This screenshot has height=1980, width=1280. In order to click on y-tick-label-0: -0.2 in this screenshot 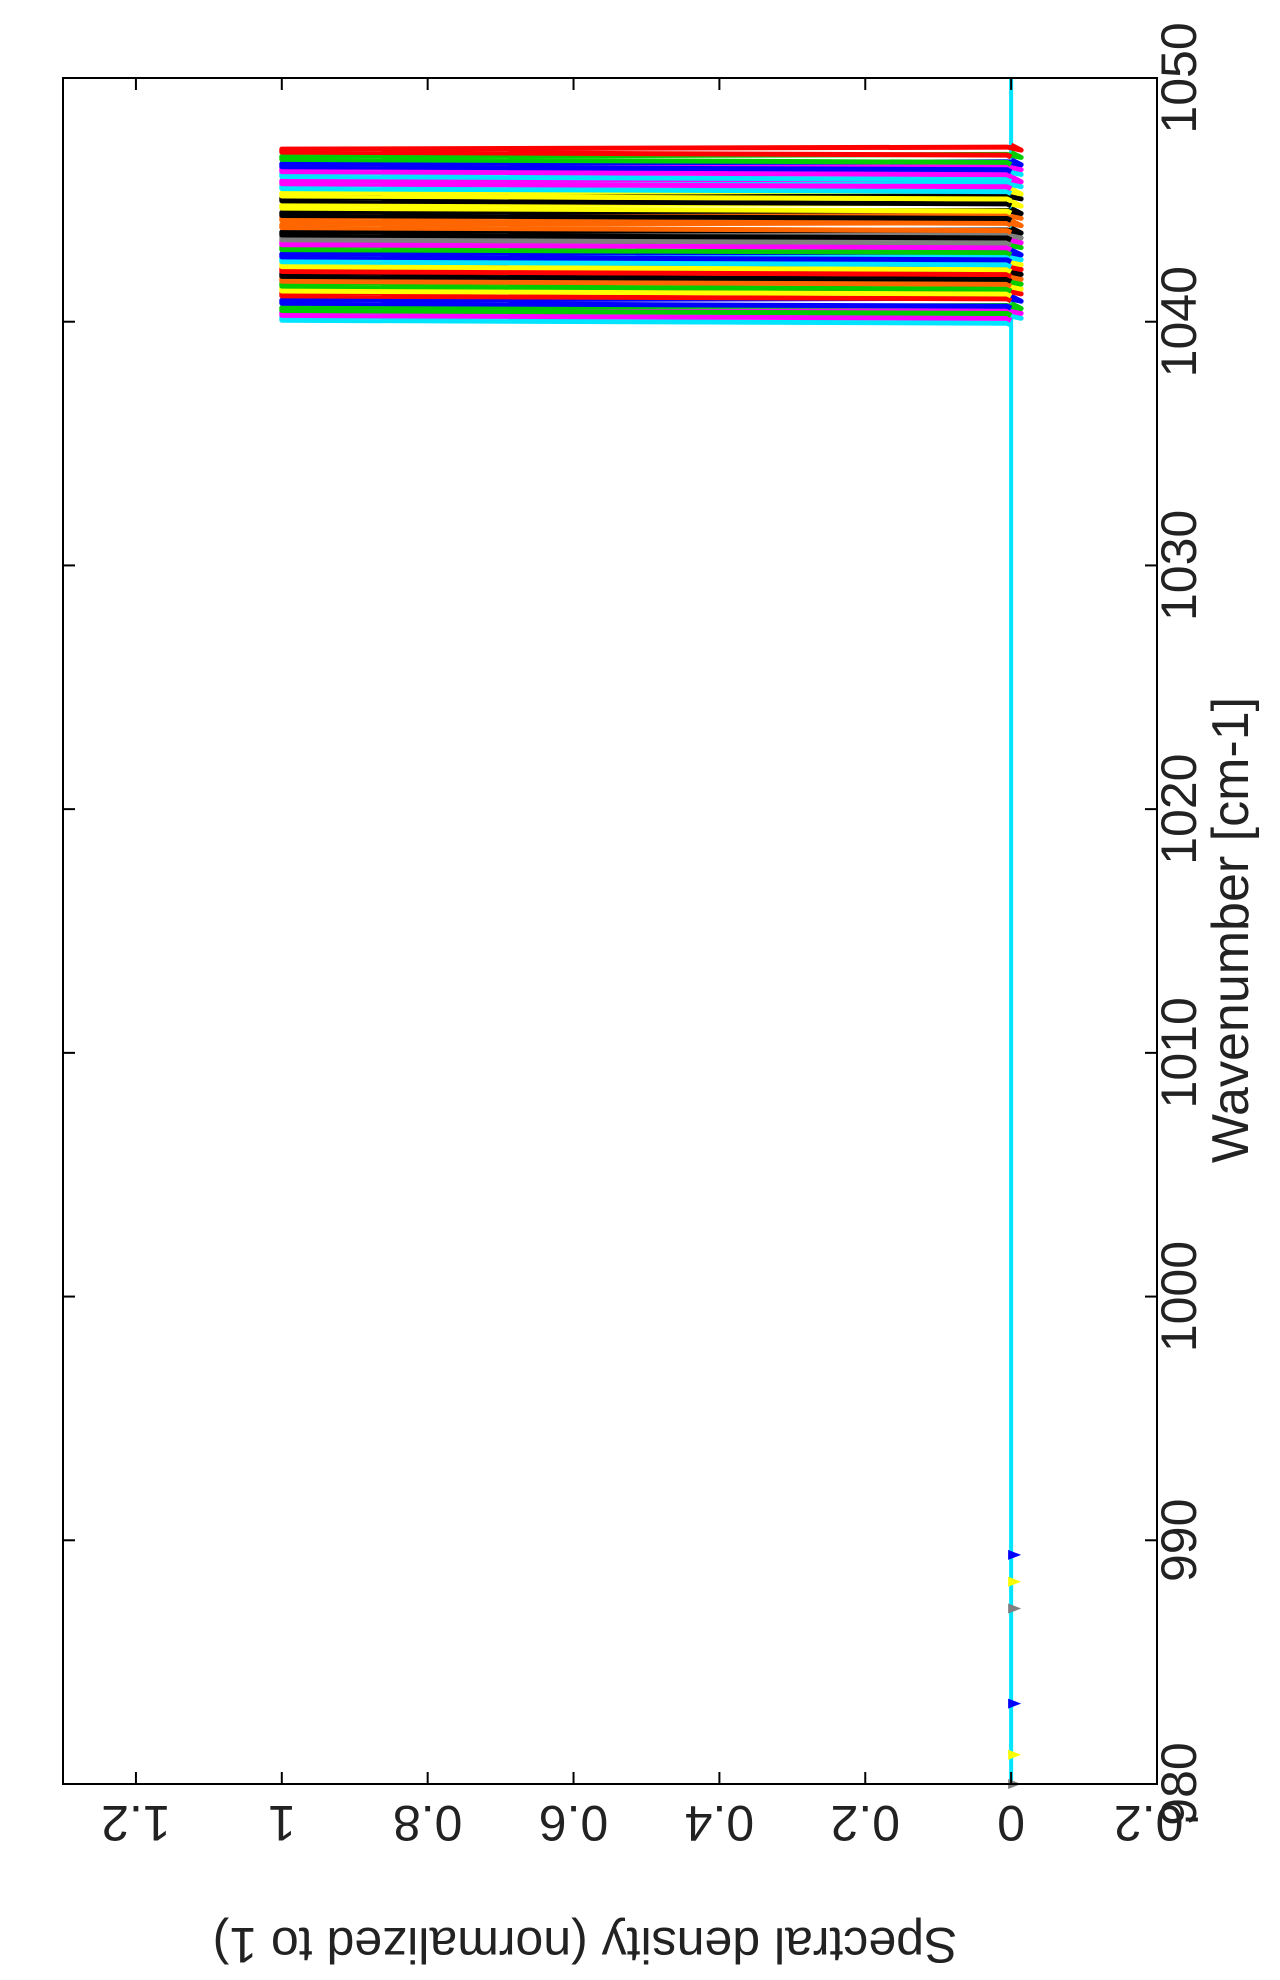, I will do `click(1157, 1823)`.